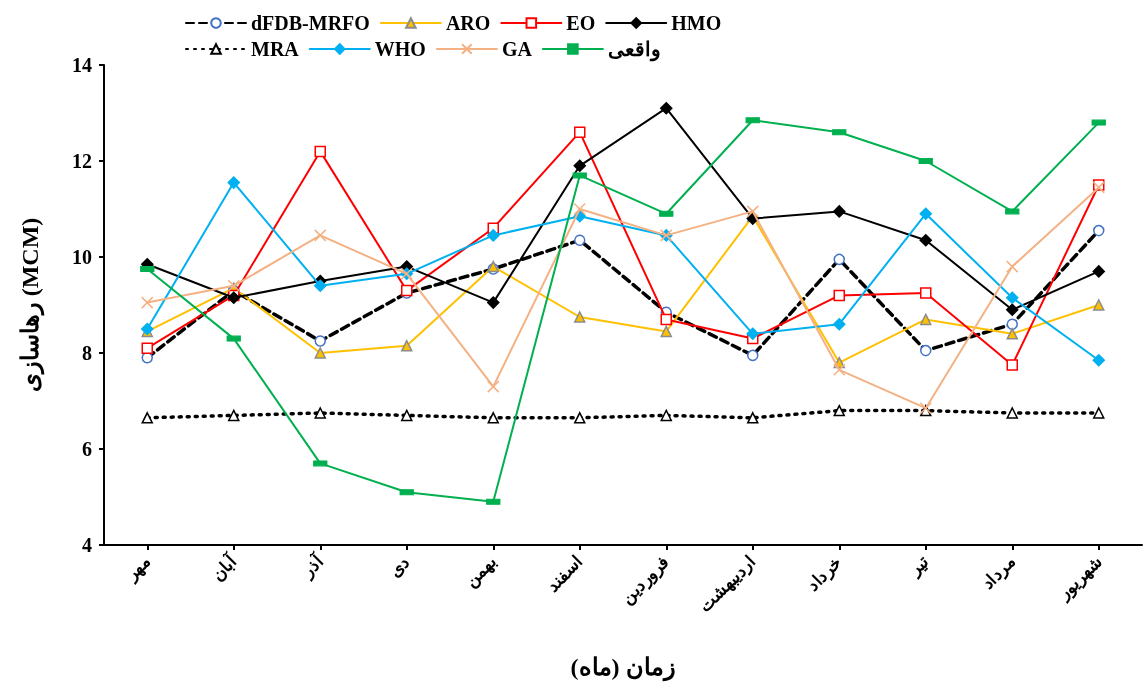  I want to click on x-tick-label: دی, so click(399, 566).